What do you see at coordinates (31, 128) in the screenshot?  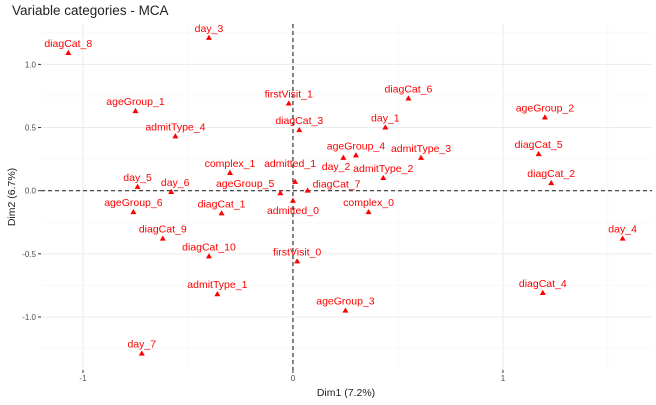 I see `y-tick-label: 0.5` at bounding box center [31, 128].